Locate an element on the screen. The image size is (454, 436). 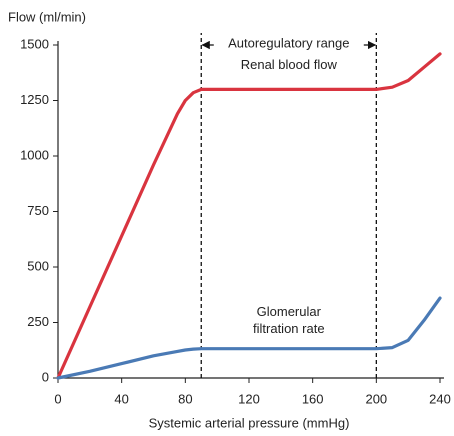
y-tick-label: 750 is located at coordinates (38, 210).